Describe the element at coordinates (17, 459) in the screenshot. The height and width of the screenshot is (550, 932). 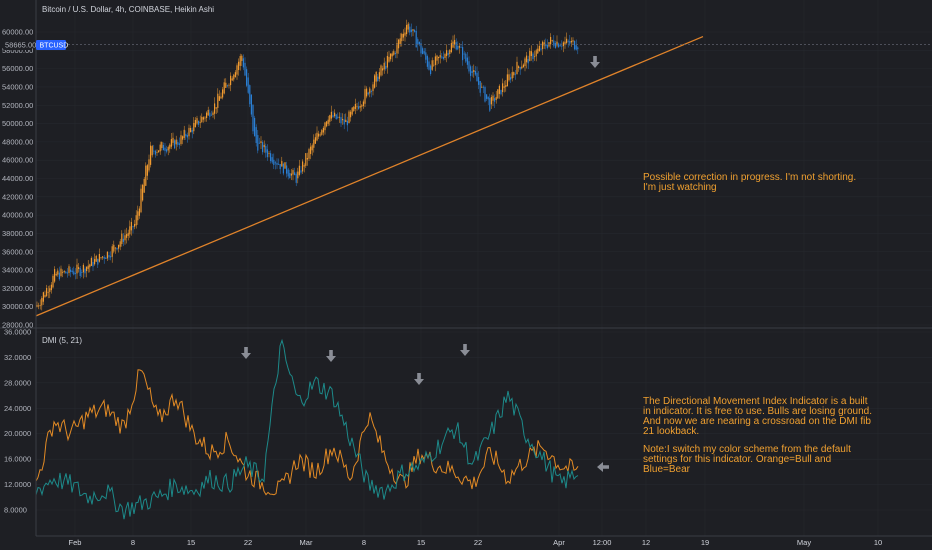
I see `dmi-tick-label: 16.0000` at that location.